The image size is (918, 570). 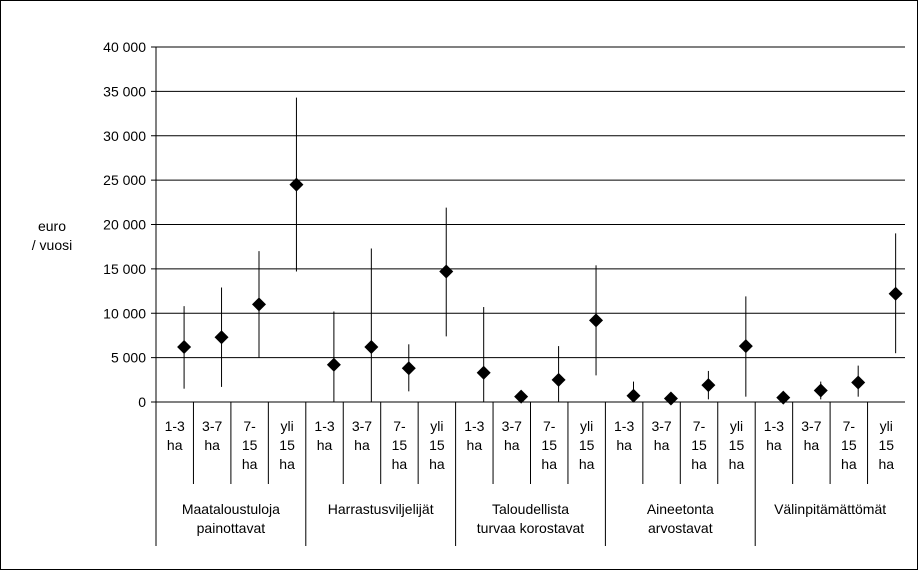 What do you see at coordinates (52, 245) in the screenshot?
I see `y-axis-label-line-2: / vuosi` at bounding box center [52, 245].